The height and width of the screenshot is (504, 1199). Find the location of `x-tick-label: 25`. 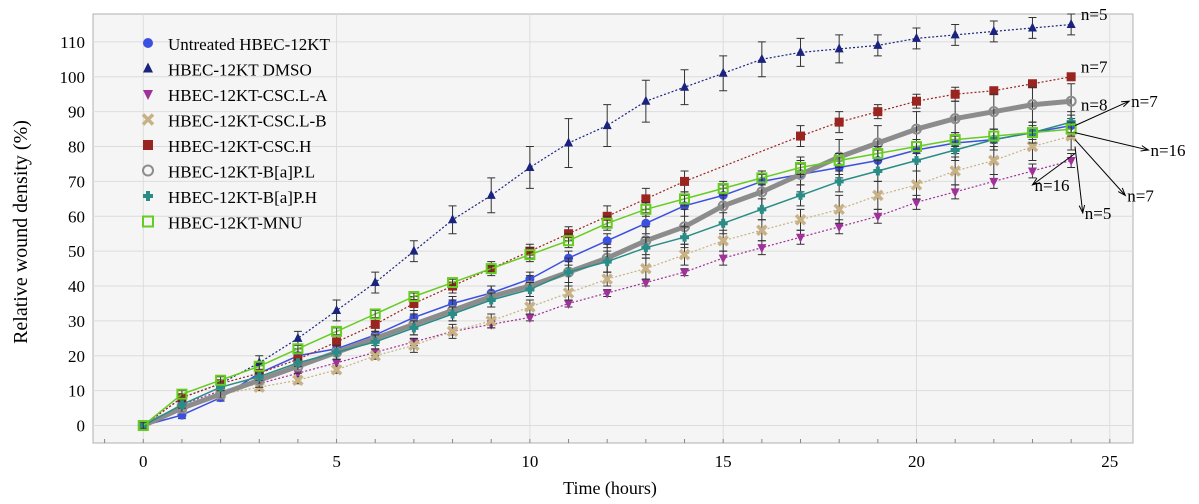

x-tick-label: 25 is located at coordinates (1109, 461).